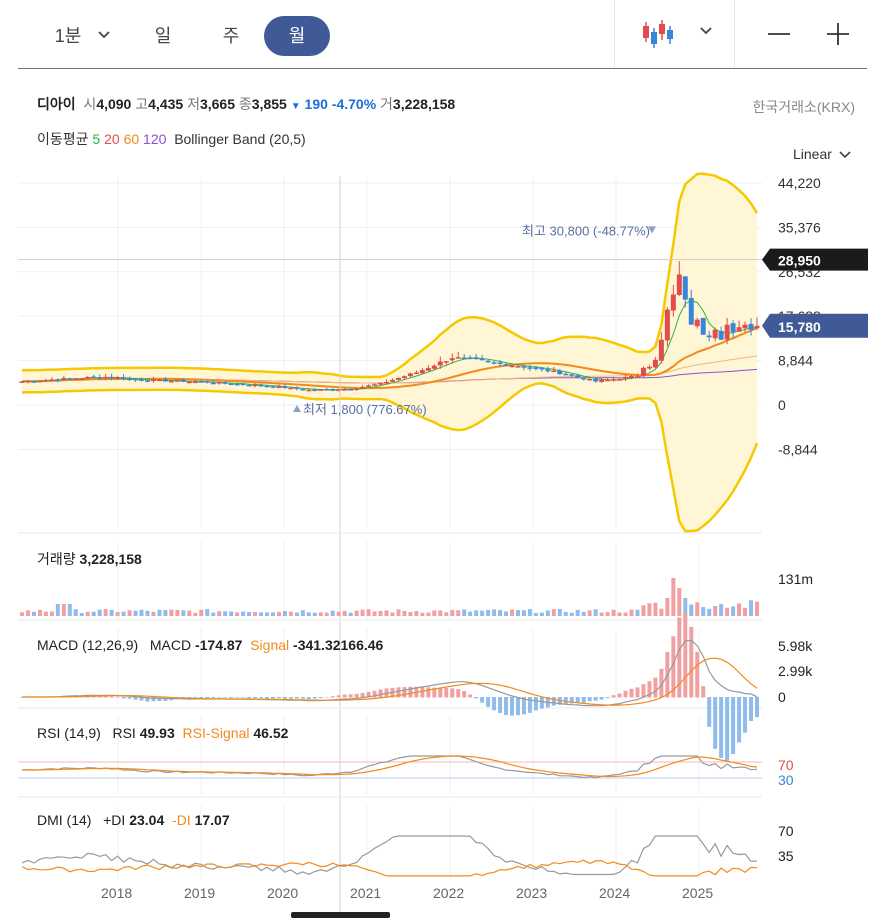 The width and height of the screenshot is (879, 918). I want to click on zoom-in-icon, so click(838, 34).